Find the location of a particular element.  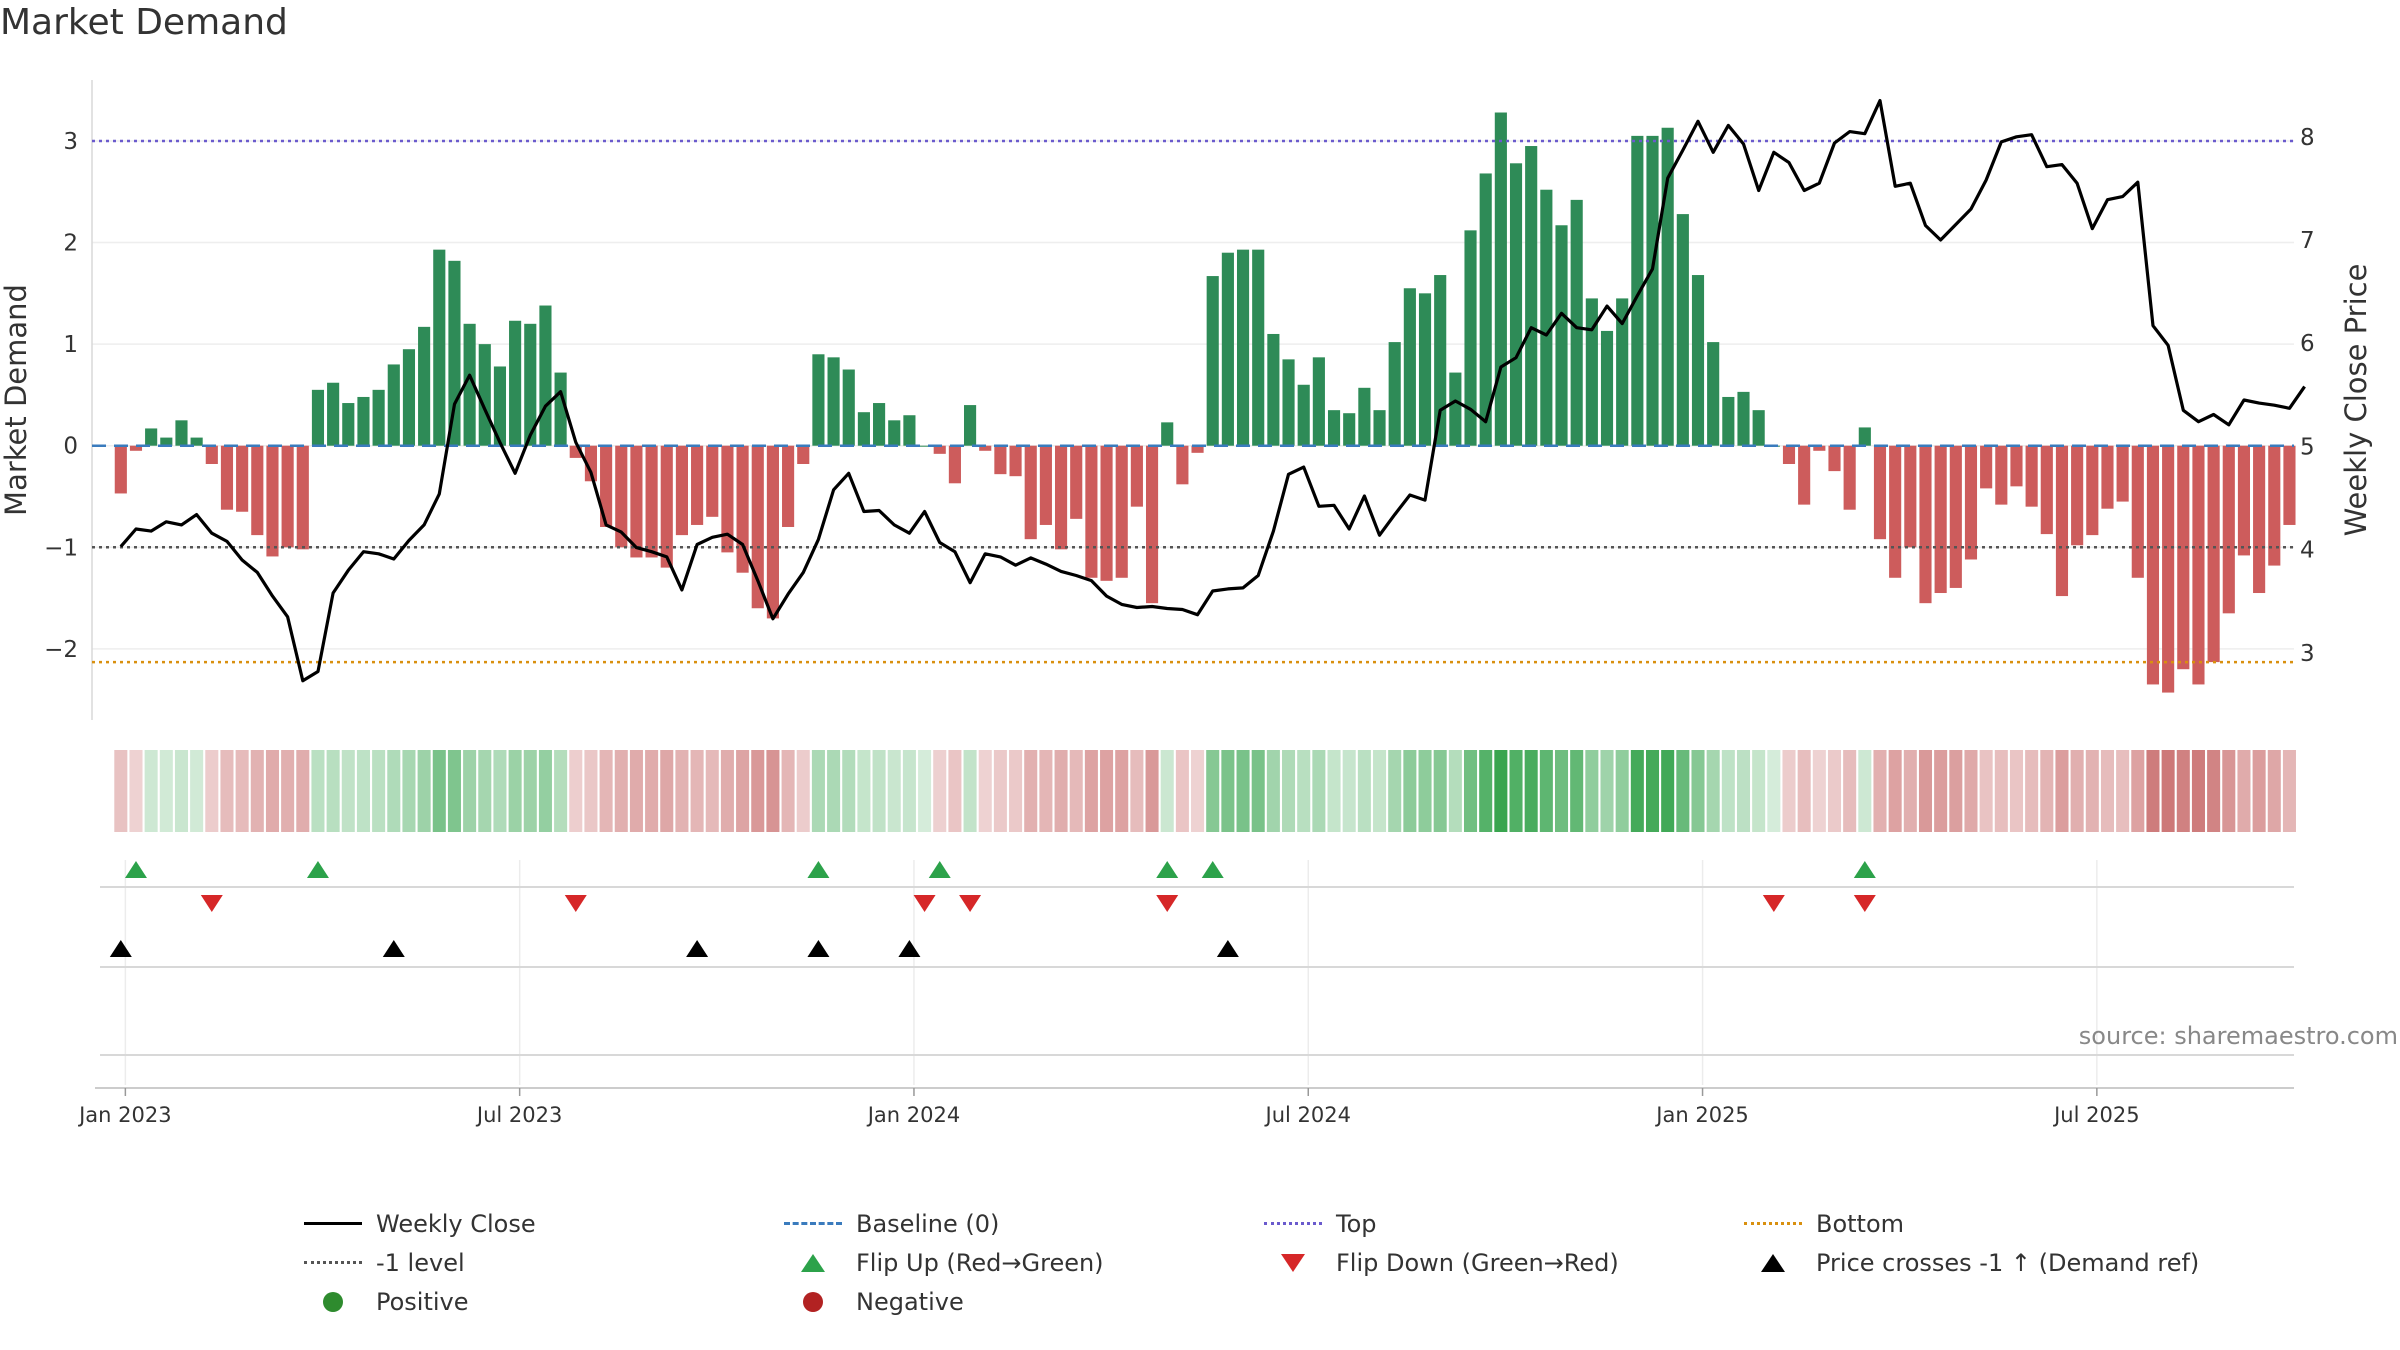

legend-item-weekly-close: Weekly Close is located at coordinates (540, 1223).